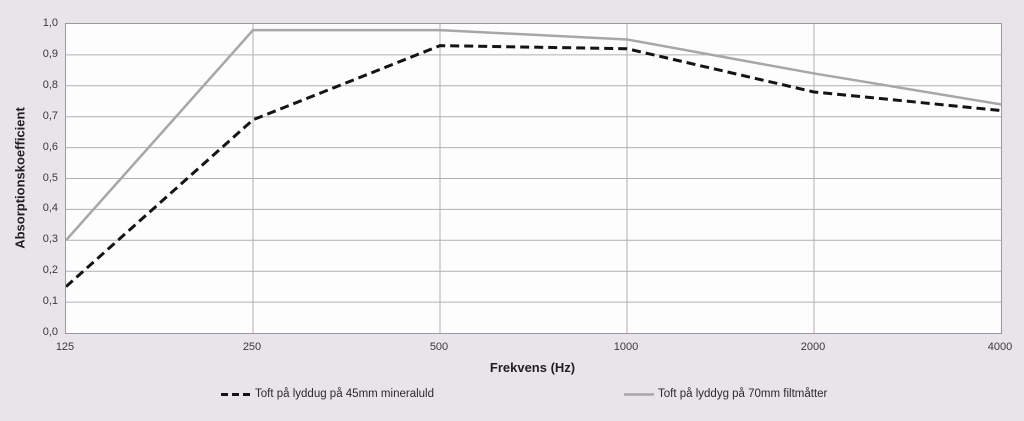 Image resolution: width=1024 pixels, height=421 pixels. I want to click on legend-item-mineraluld: Toft på lyddug på 45mm mineraluld, so click(327, 394).